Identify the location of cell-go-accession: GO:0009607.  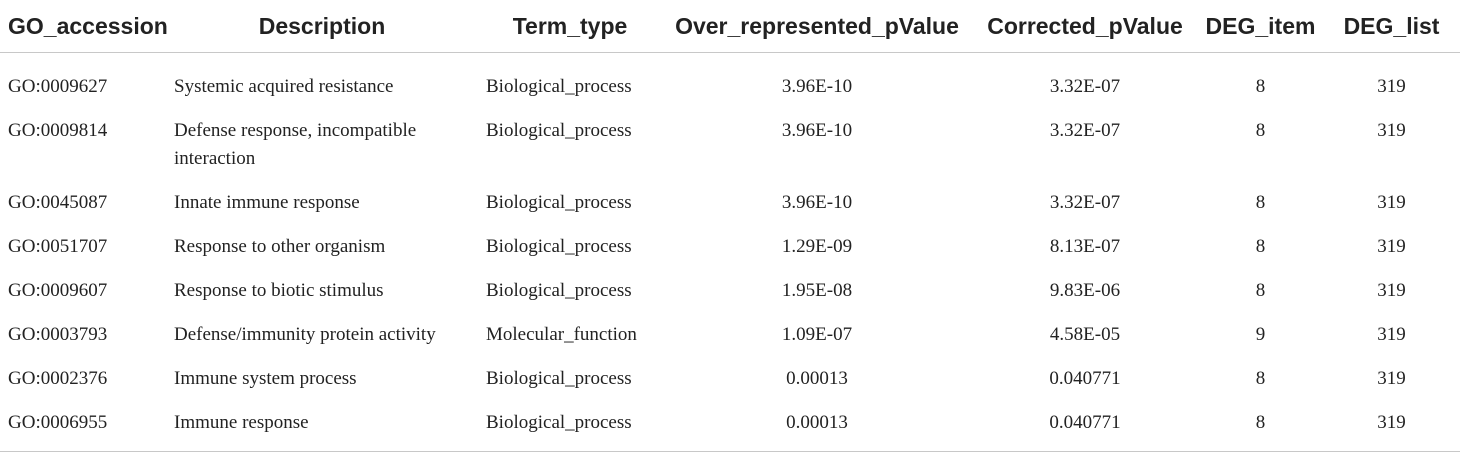
(58, 290).